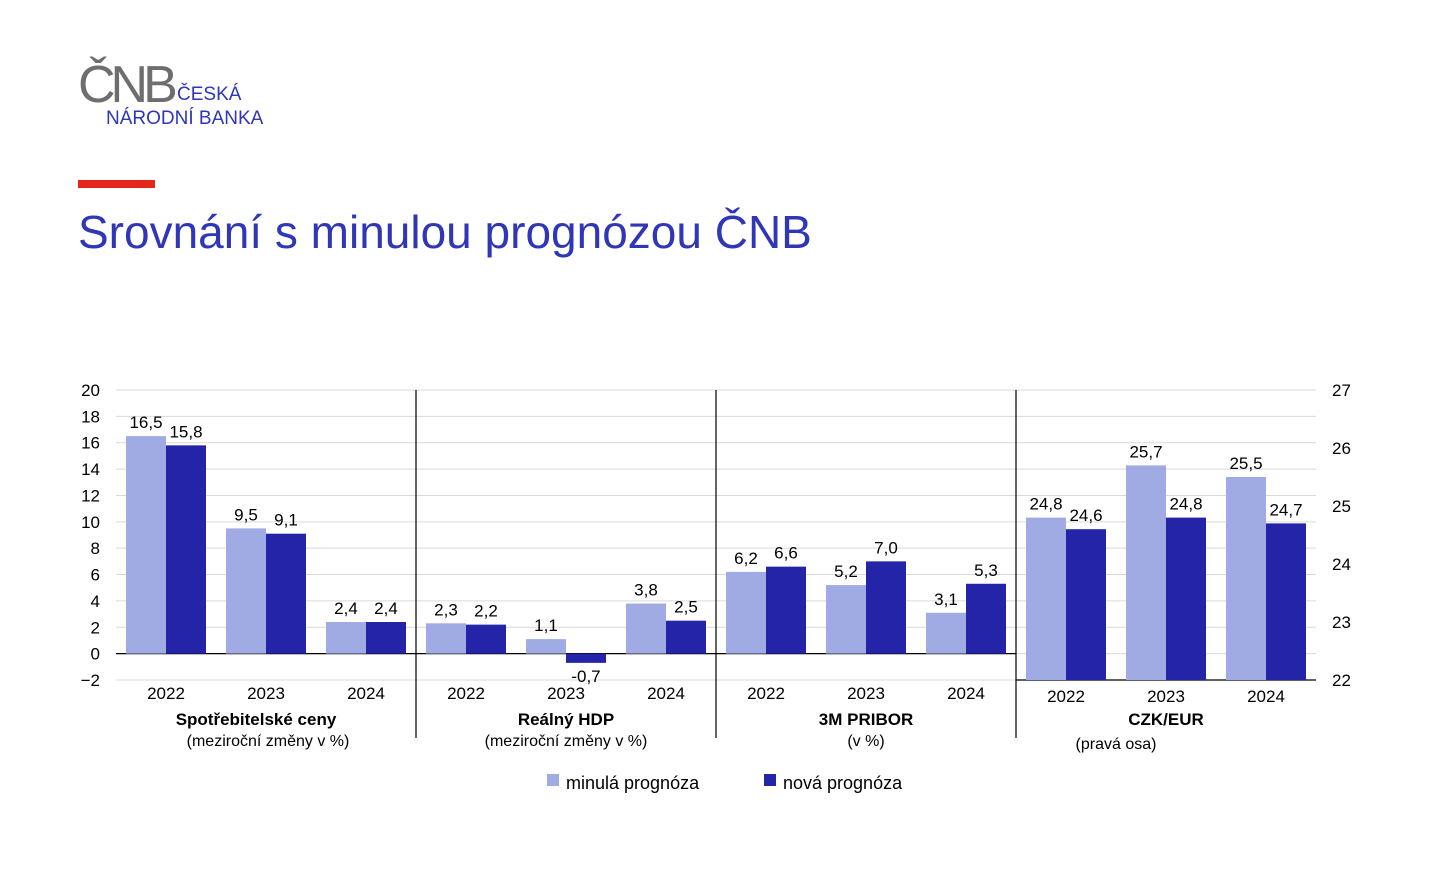  Describe the element at coordinates (486, 639) in the screenshot. I see `bar-nova-re-ln-hdp-2022` at that location.